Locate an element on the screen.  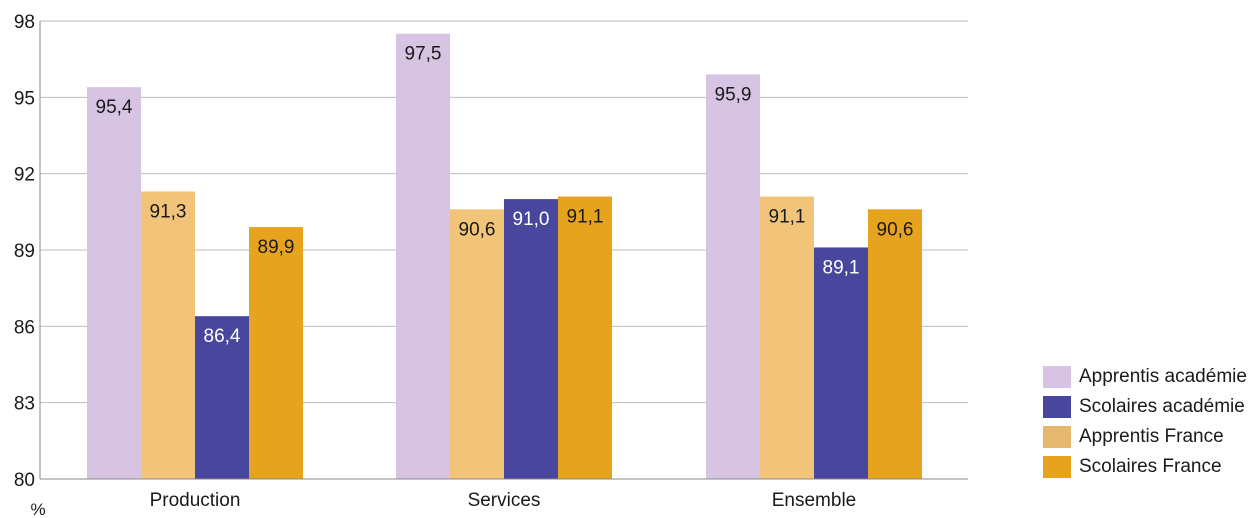
x-tick-label: Production is located at coordinates (195, 500).